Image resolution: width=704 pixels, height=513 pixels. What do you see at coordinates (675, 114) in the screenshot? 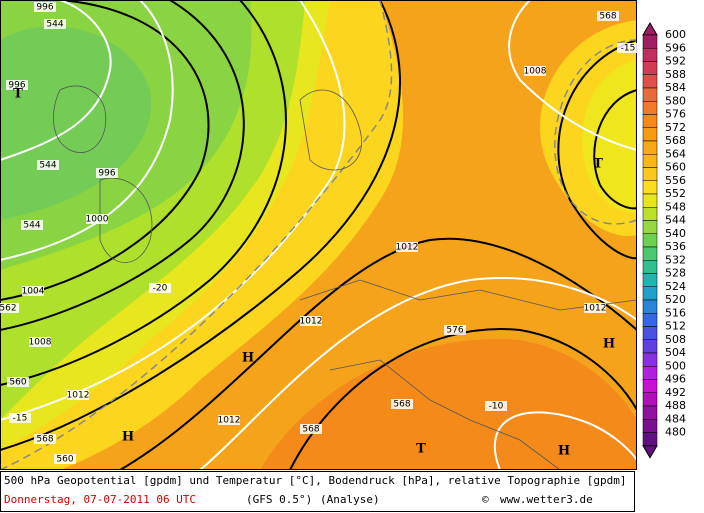
I see `colorbar-label: 576` at bounding box center [675, 114].